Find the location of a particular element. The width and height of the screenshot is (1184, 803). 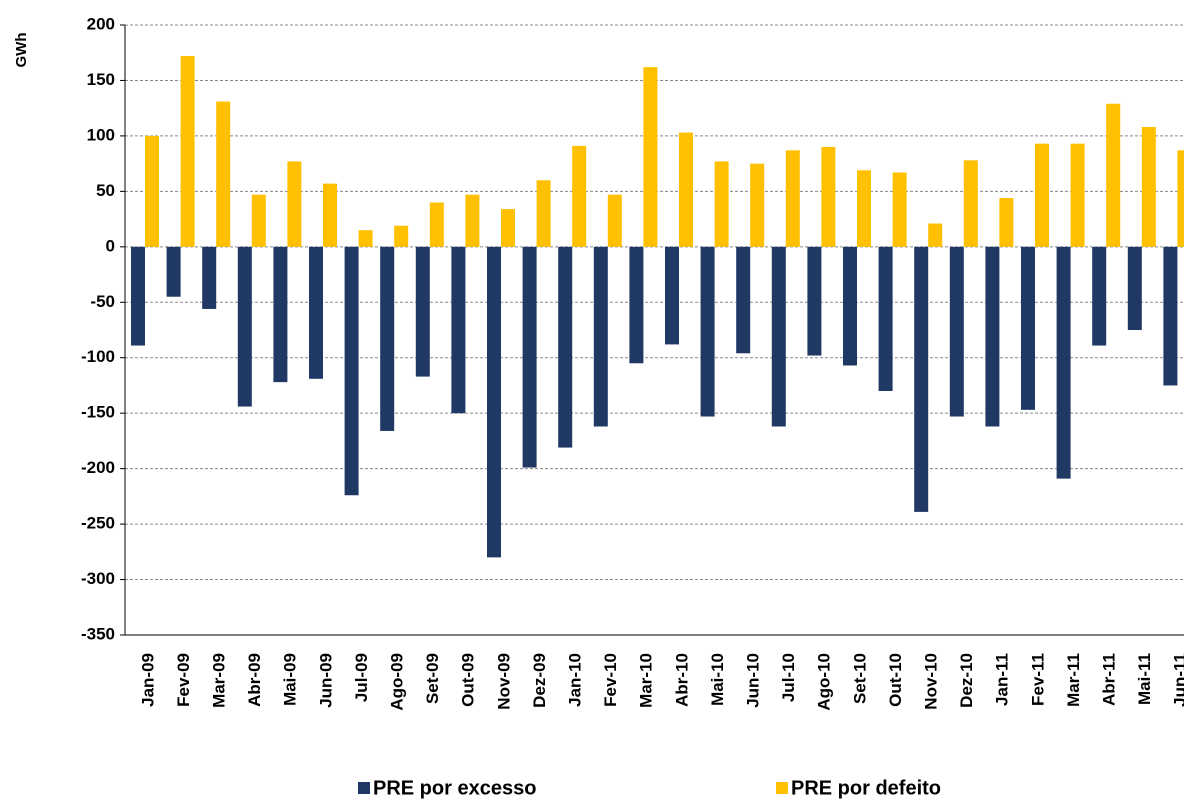

x-tick-label: Fev-09 is located at coordinates (183, 680).